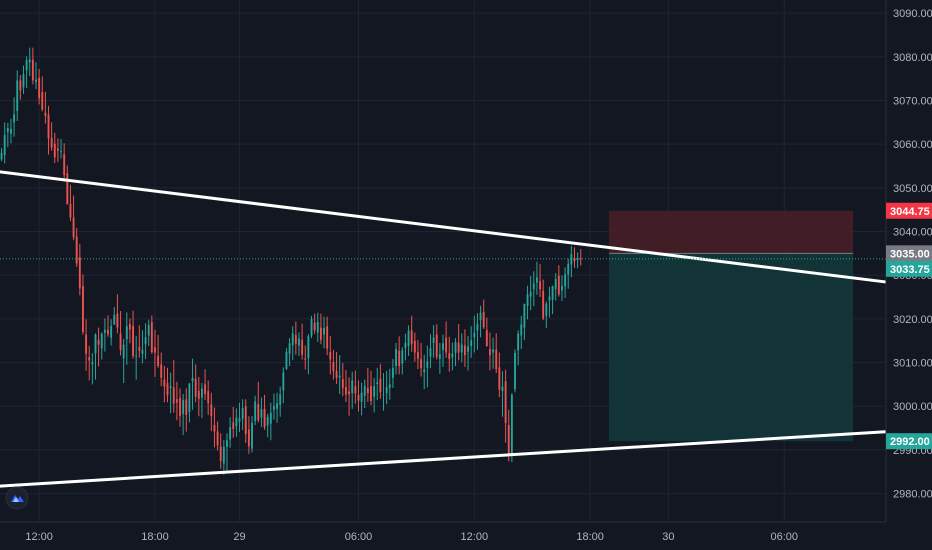  What do you see at coordinates (239, 537) in the screenshot?
I see `x-tick-label: 29` at bounding box center [239, 537].